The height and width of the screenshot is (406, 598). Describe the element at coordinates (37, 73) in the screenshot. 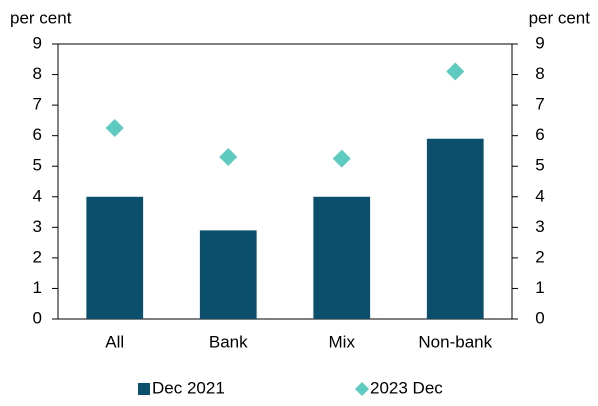

I see `y-tick-label: 8` at that location.